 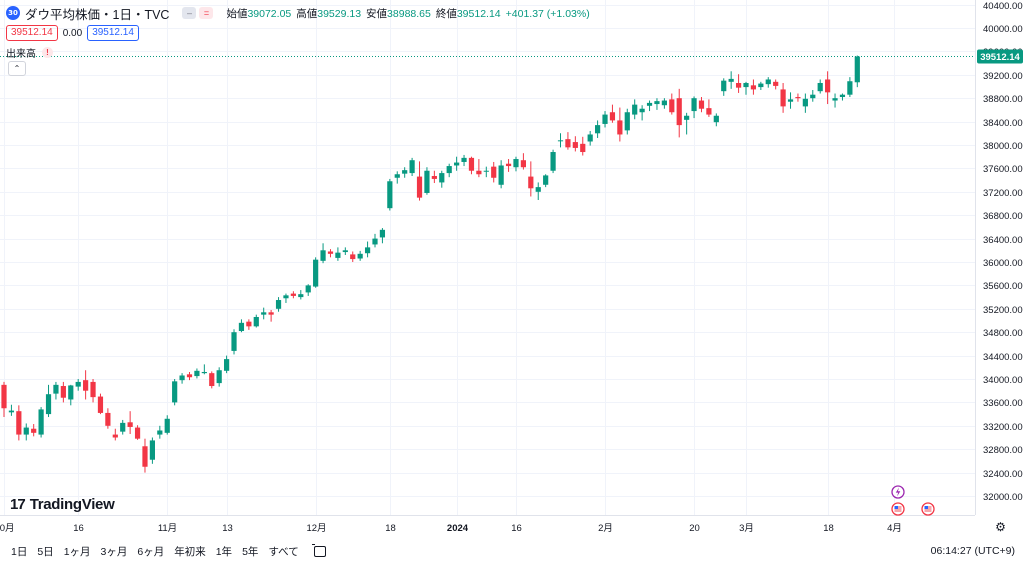 What do you see at coordinates (283, 551) in the screenshot?
I see `range-button: すべて` at bounding box center [283, 551].